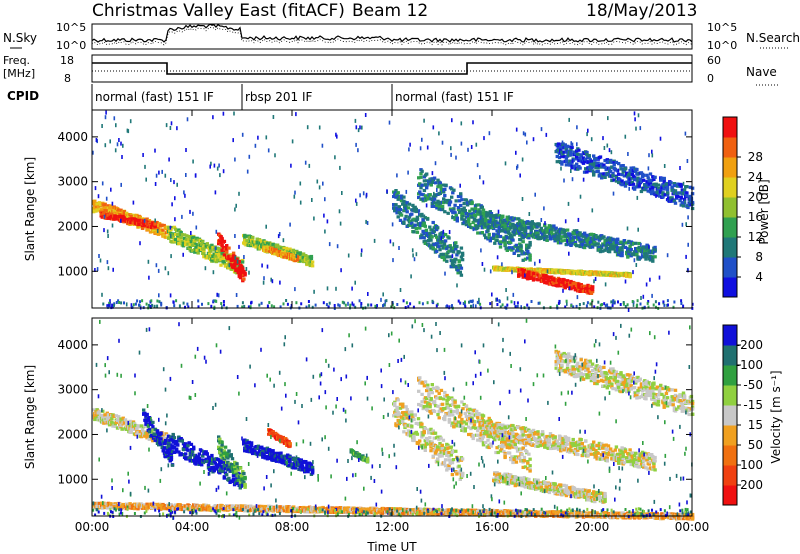 The width and height of the screenshot is (800, 554). Describe the element at coordinates (730, 147) in the screenshot. I see `colorbar-swatch` at that location.